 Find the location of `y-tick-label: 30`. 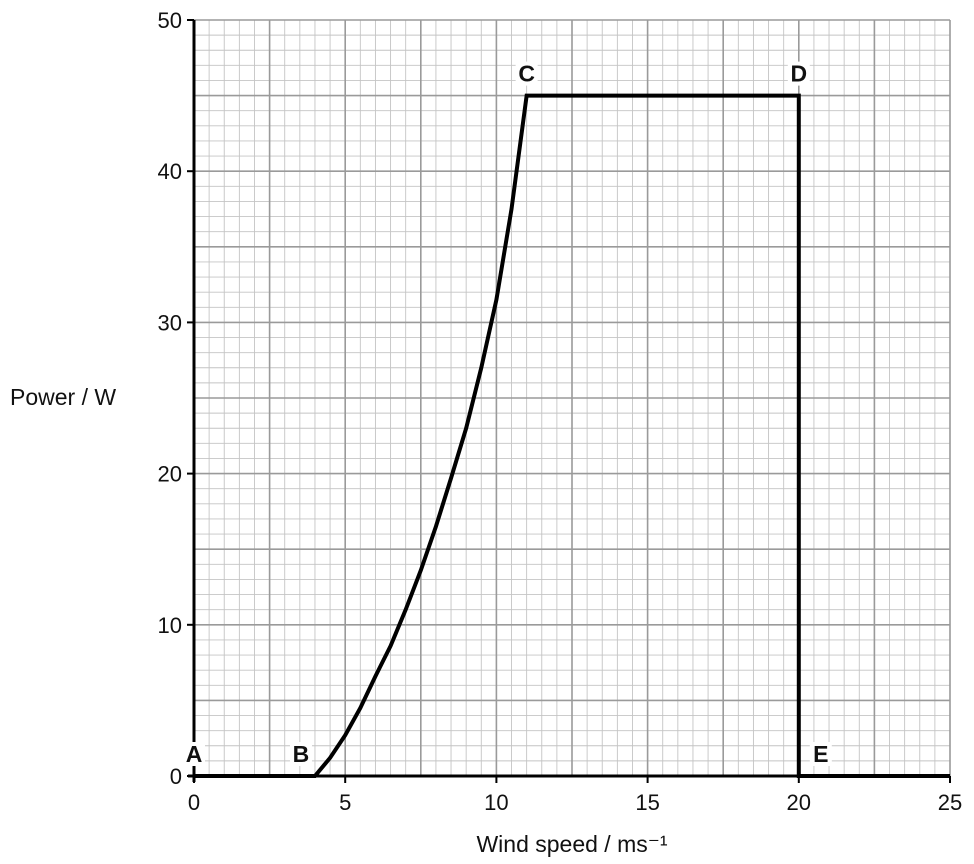

y-tick-label: 30 is located at coordinates (170, 322).